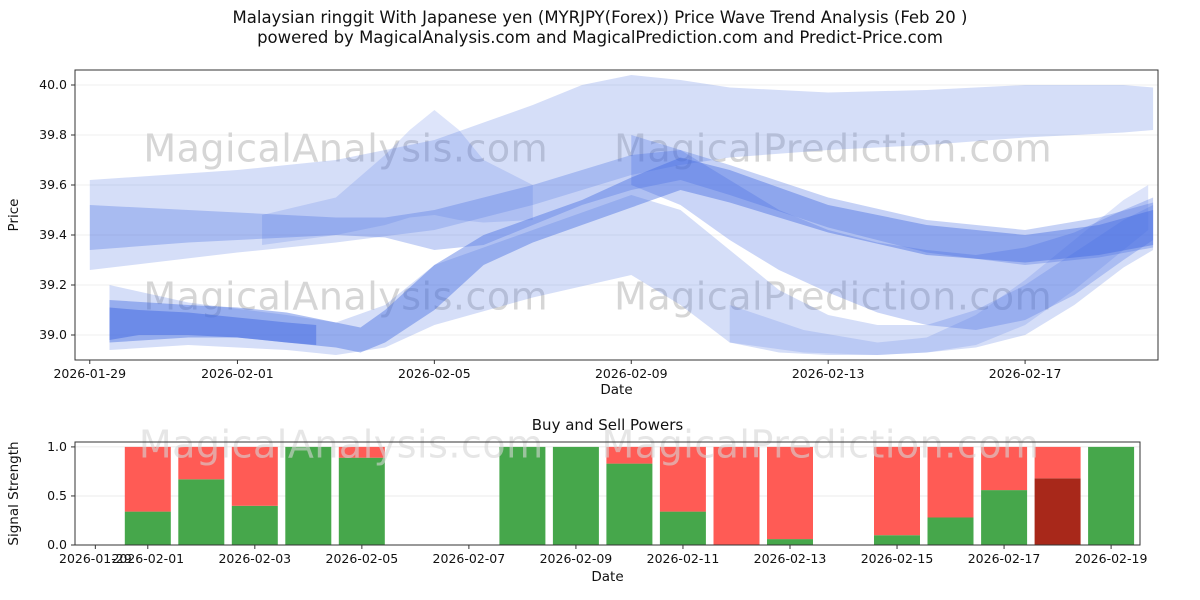 This screenshot has height=600, width=1200. I want to click on power-x-tick-label: 2026-02-11, so click(683, 558).